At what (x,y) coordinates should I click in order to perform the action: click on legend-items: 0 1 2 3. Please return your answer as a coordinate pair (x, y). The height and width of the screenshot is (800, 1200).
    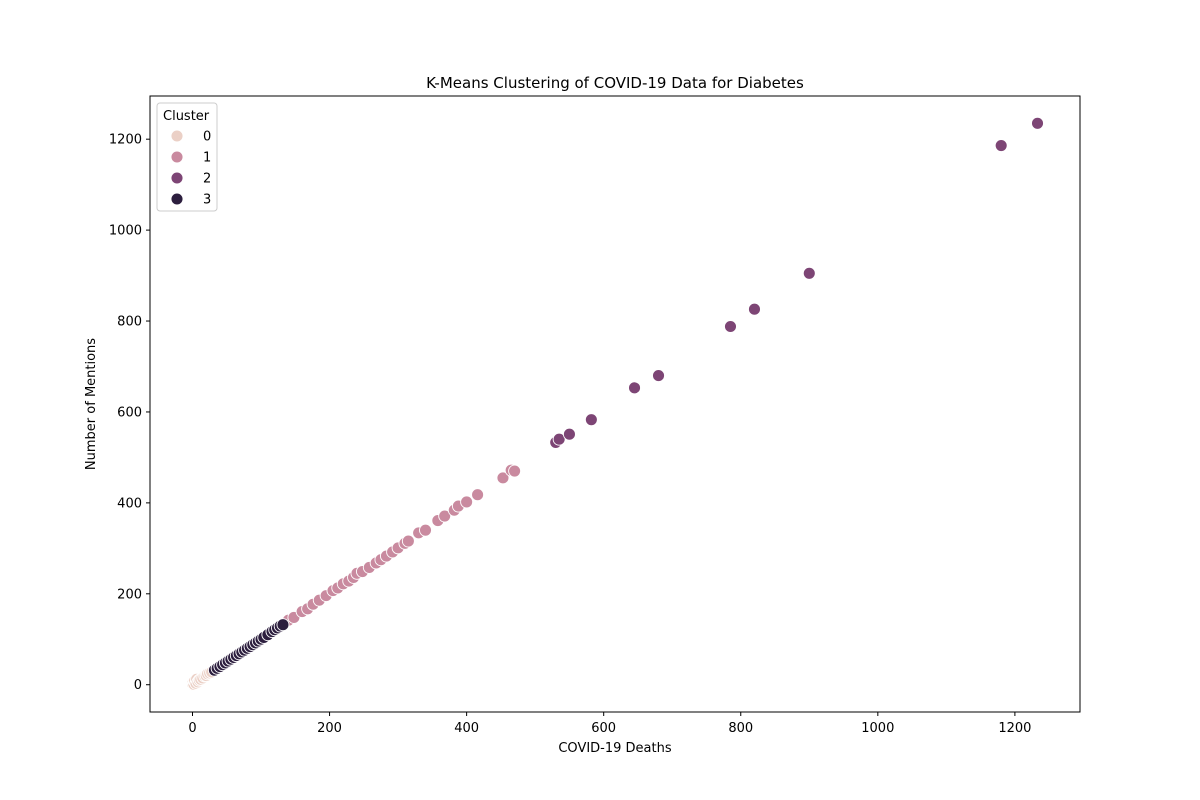
    Looking at the image, I should click on (190, 168).